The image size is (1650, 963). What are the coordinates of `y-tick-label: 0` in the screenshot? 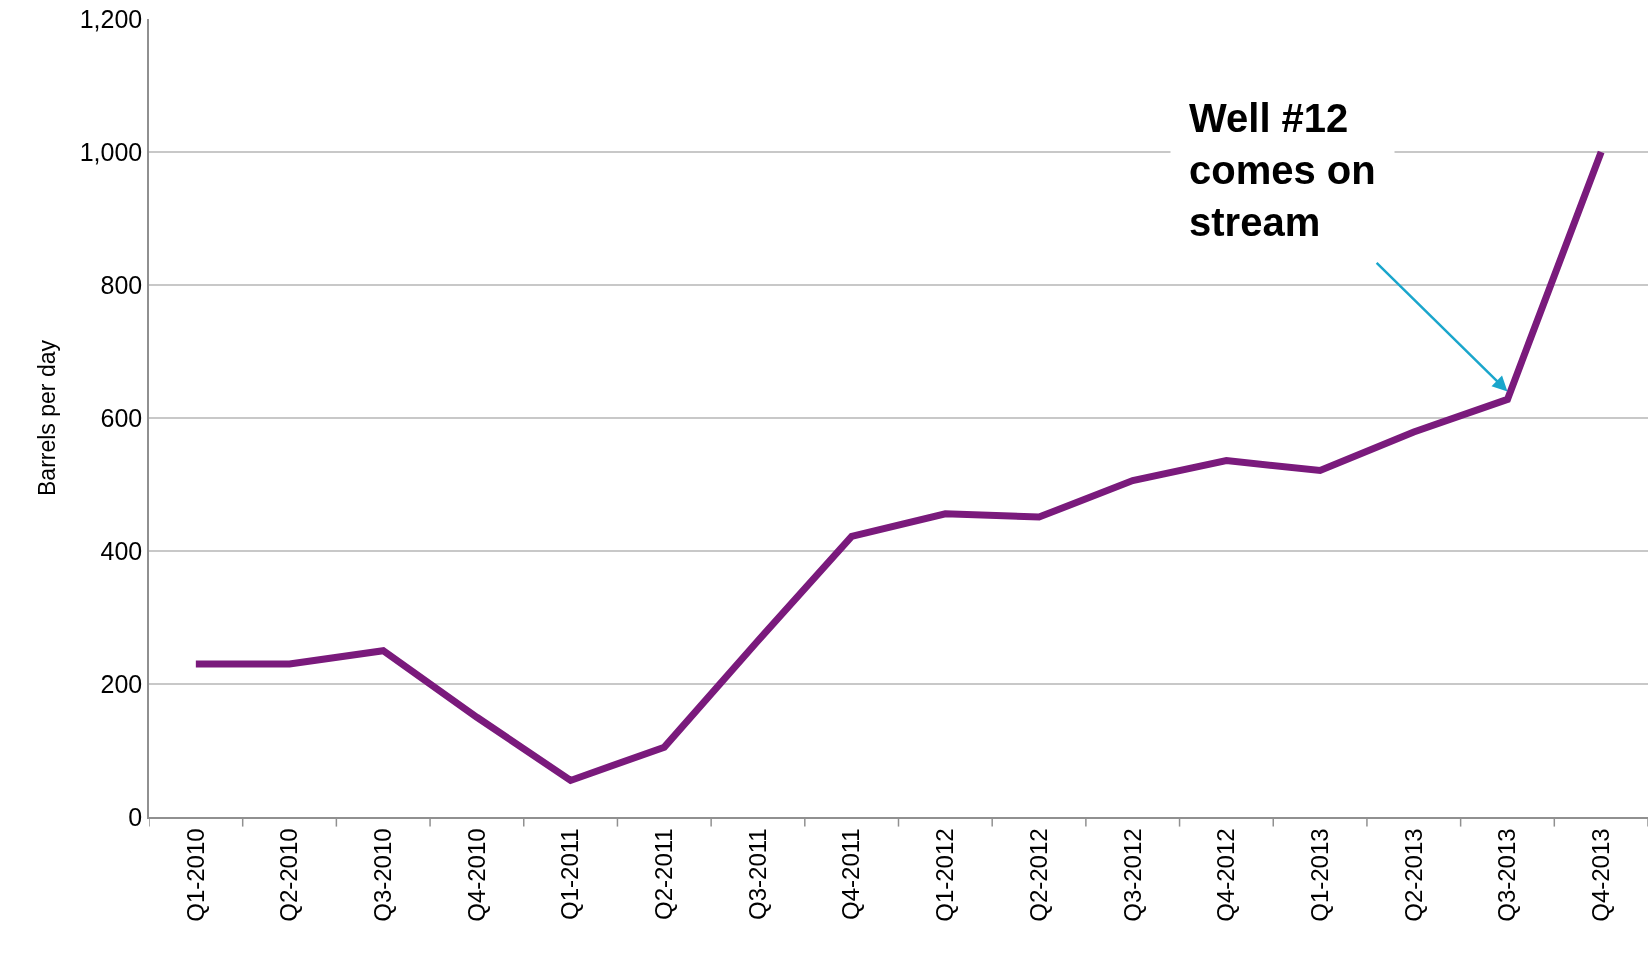 It's located at (135, 816).